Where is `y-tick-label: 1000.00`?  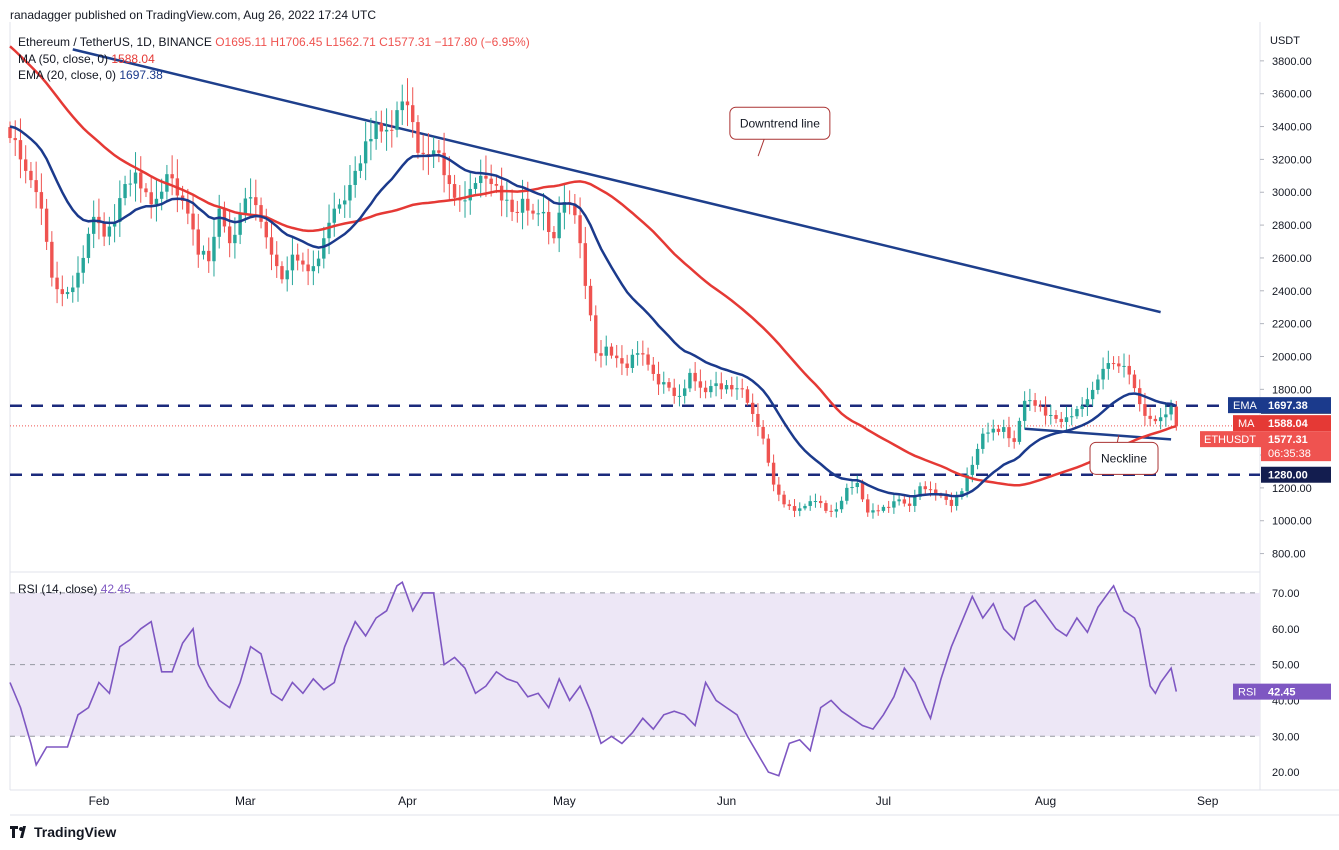
y-tick-label: 1000.00 is located at coordinates (1292, 522).